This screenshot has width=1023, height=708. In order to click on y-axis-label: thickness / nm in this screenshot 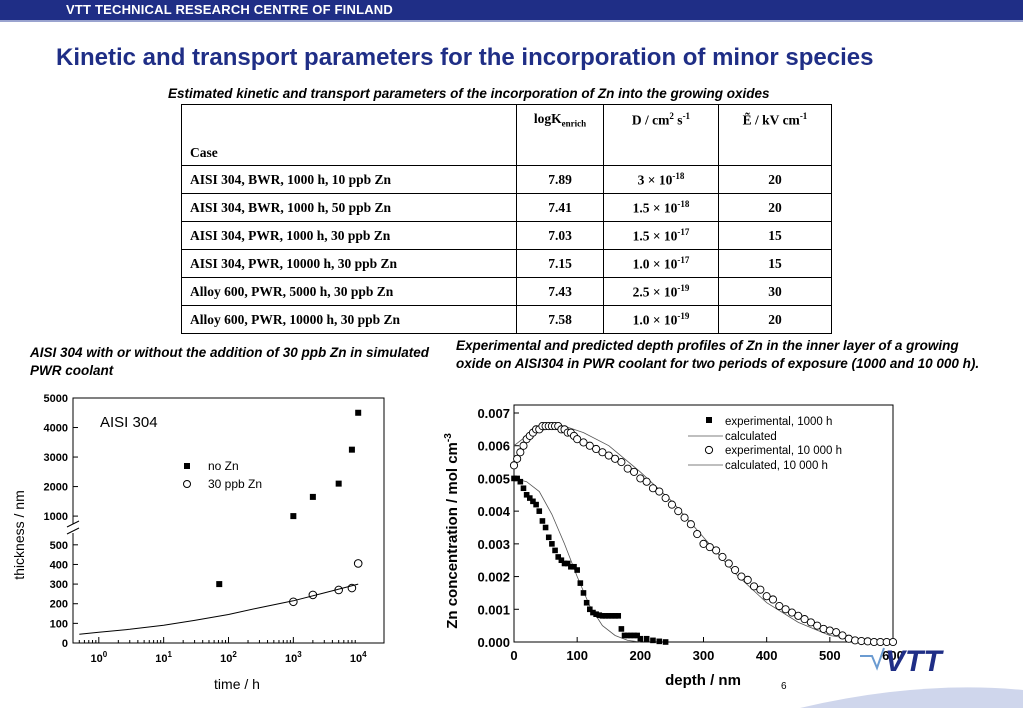, I will do `click(19, 534)`.